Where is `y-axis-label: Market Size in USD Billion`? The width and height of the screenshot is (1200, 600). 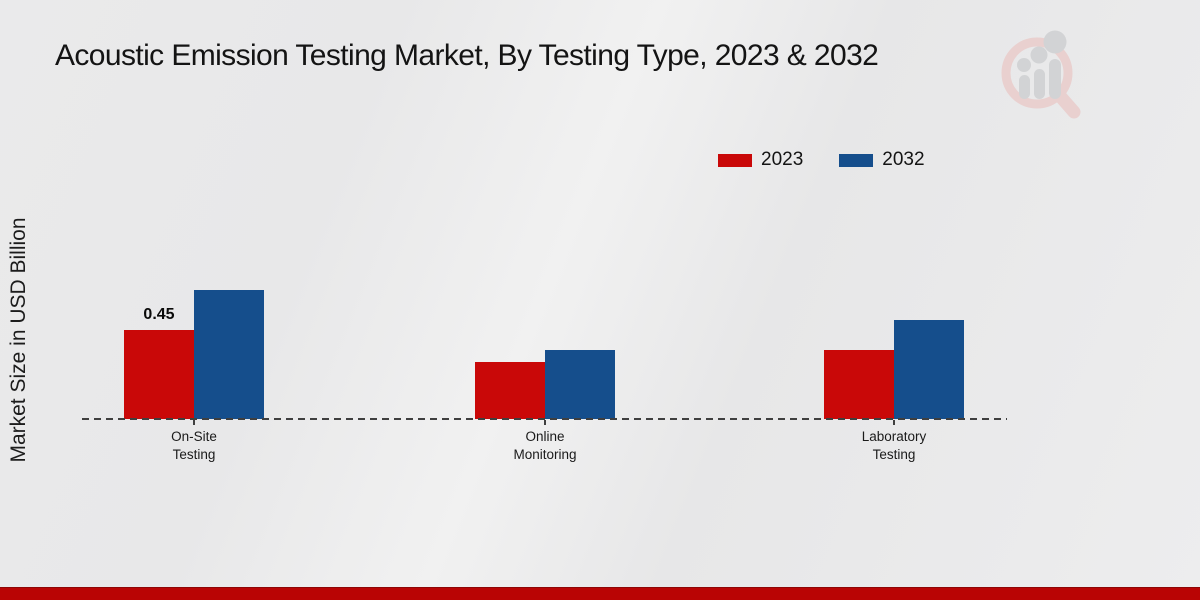 y-axis-label: Market Size in USD Billion is located at coordinates (18, 340).